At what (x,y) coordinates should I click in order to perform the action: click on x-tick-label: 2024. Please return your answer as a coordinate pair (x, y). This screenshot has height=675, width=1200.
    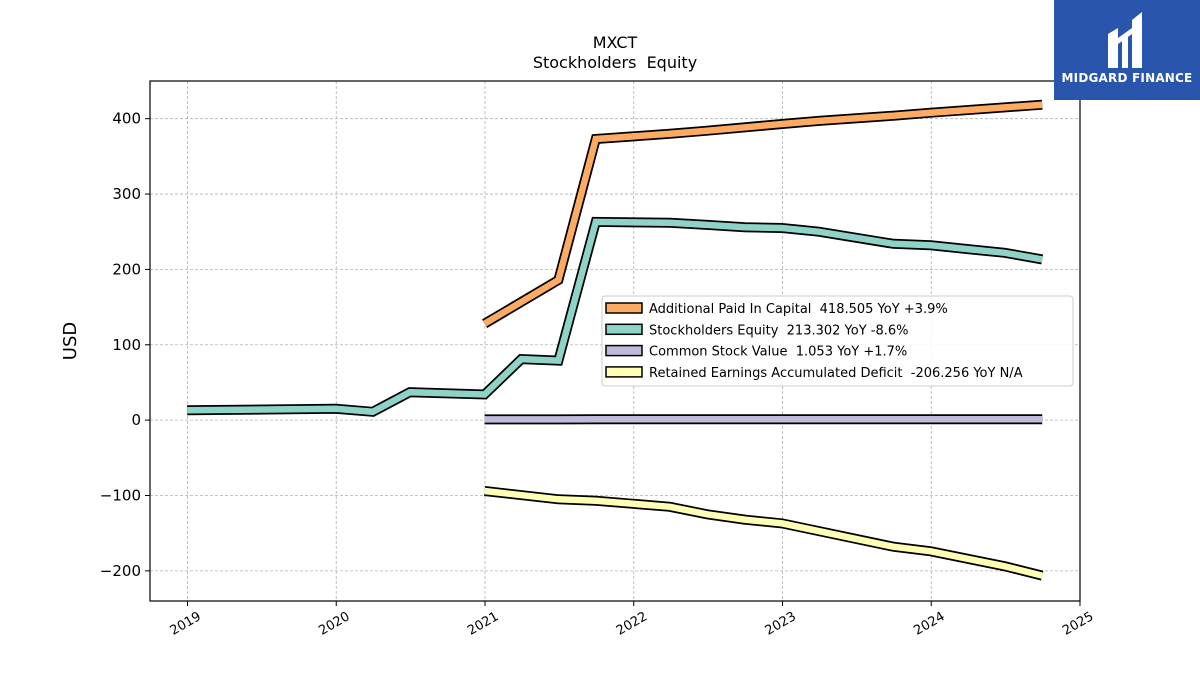
    Looking at the image, I should click on (929, 624).